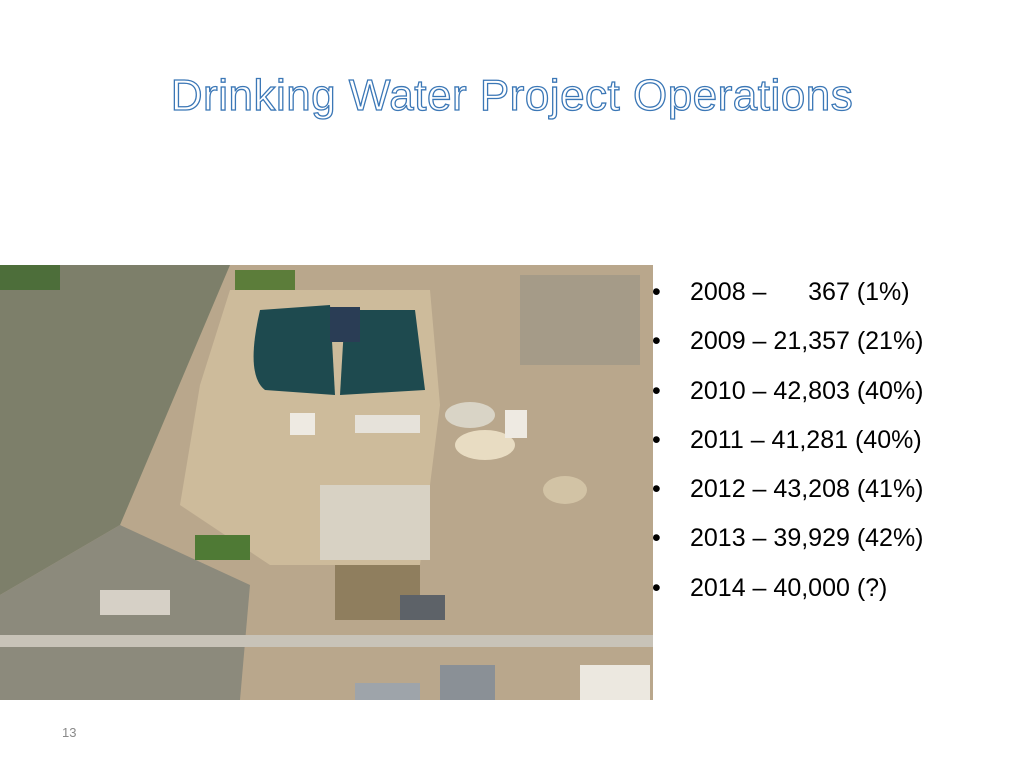  Describe the element at coordinates (787, 342) in the screenshot. I see `bullet: 2009 – 21,357 (21%)` at that location.